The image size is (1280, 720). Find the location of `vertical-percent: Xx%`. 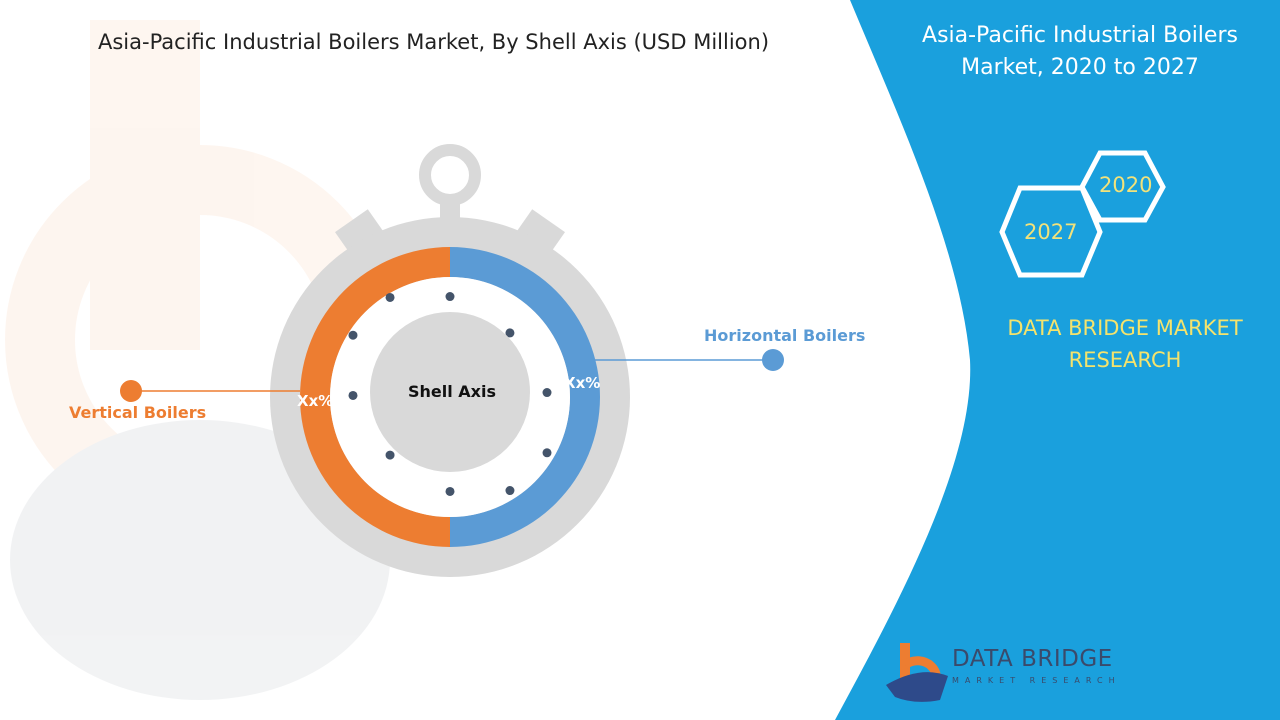

vertical-percent: Xx% is located at coordinates (315, 401).